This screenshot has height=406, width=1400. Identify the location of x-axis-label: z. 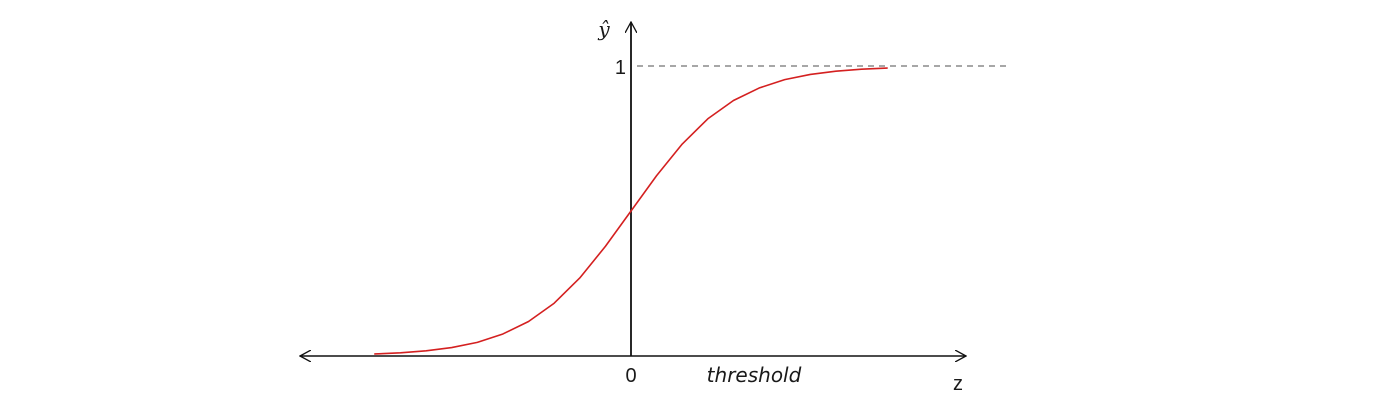
(958, 384).